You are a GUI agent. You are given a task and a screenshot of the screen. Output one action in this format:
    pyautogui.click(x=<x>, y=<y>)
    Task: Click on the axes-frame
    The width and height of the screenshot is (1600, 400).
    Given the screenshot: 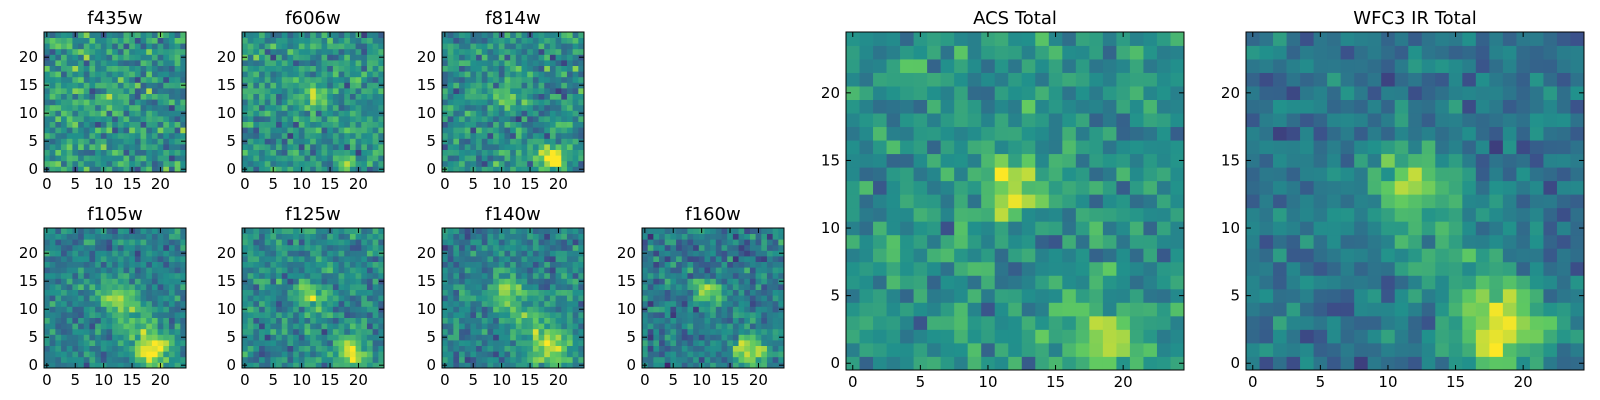 What is the action you would take?
    pyautogui.click(x=513, y=102)
    